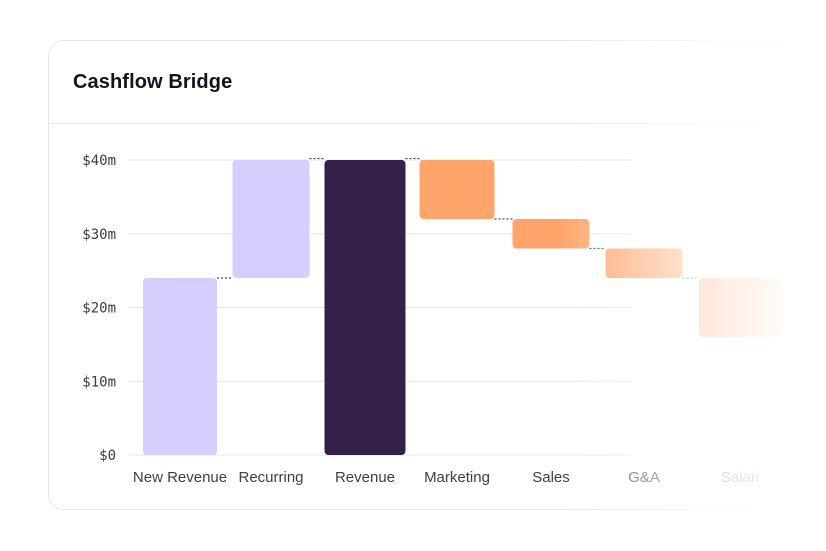 Image resolution: width=826 pixels, height=551 pixels. I want to click on x-category-label: G&A, so click(644, 477).